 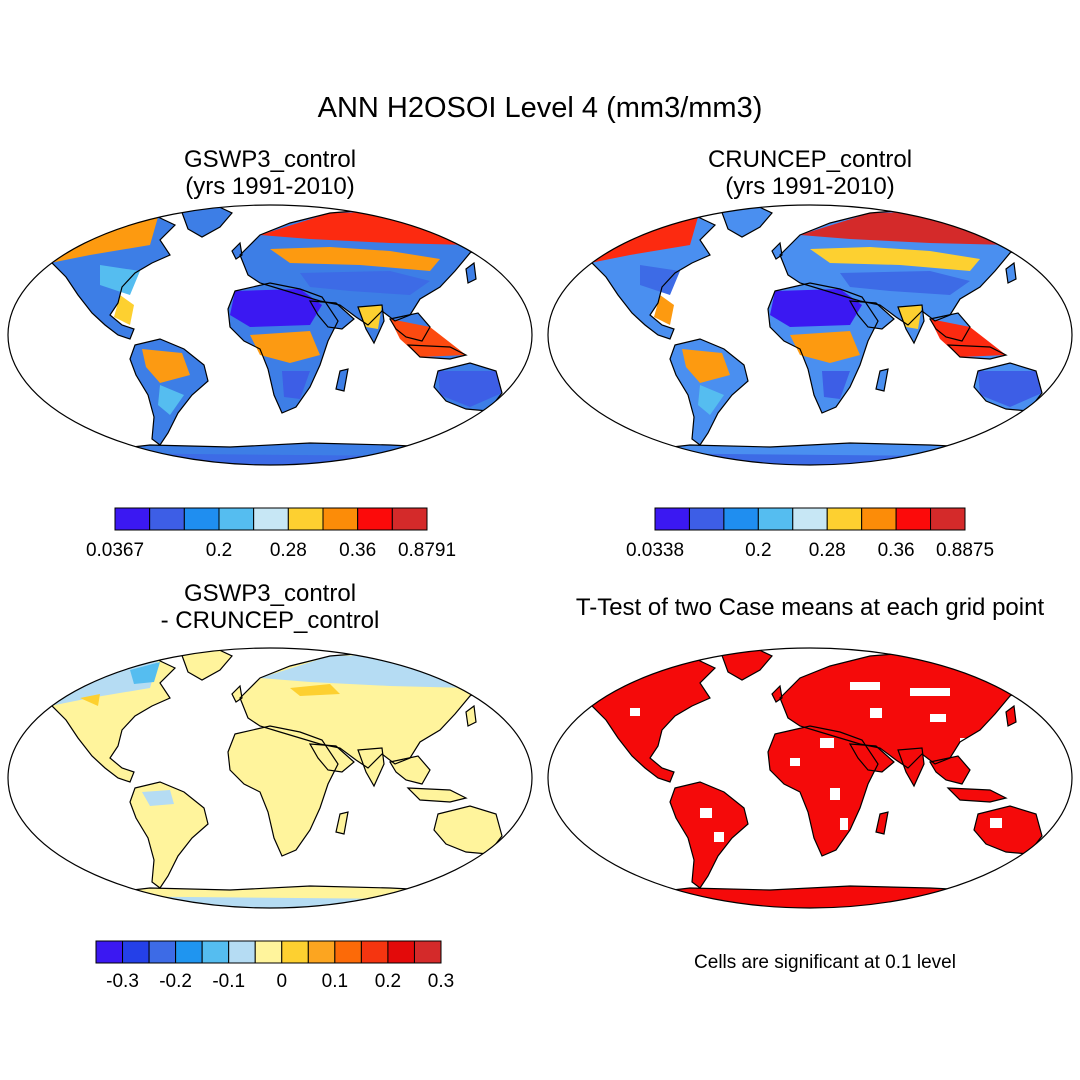 What do you see at coordinates (219, 550) in the screenshot?
I see `gswp3-colorbar-tick-label: 0.2` at bounding box center [219, 550].